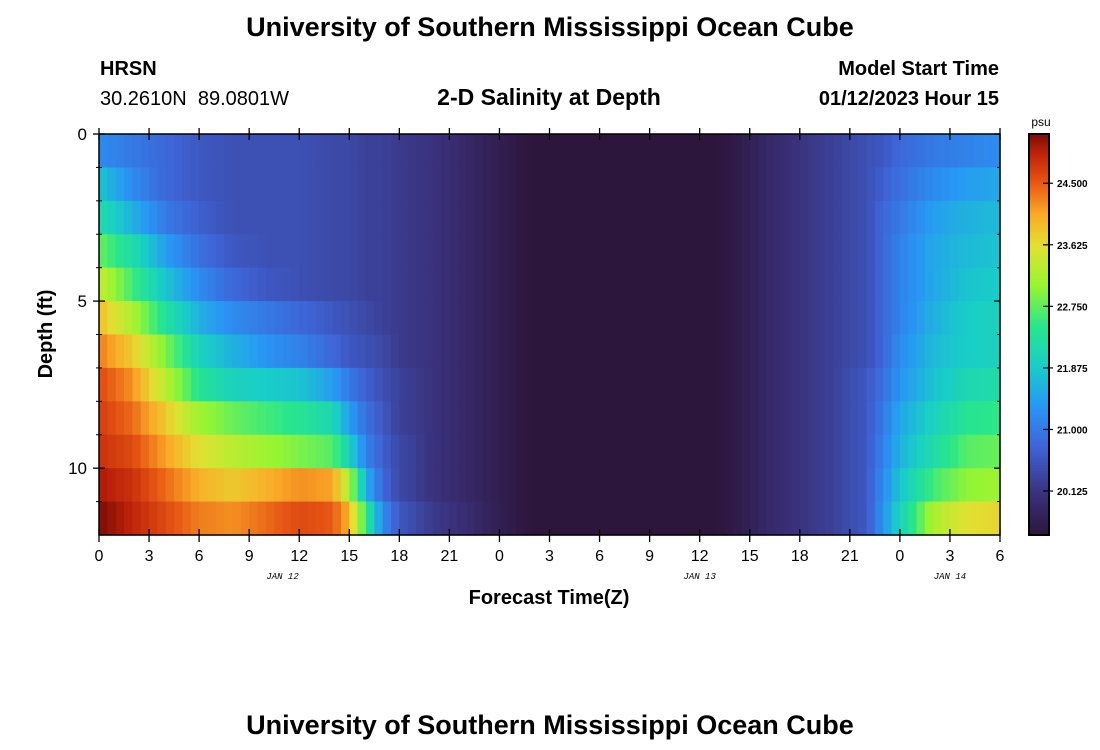  Describe the element at coordinates (649, 556) in the screenshot. I see `x-tick-label: 9` at that location.